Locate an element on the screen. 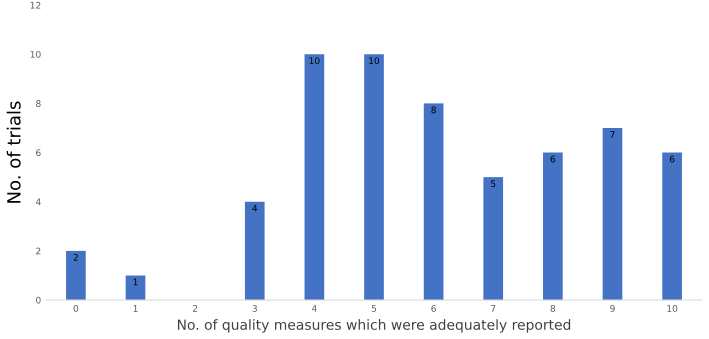  data-label: 2 is located at coordinates (76, 257).